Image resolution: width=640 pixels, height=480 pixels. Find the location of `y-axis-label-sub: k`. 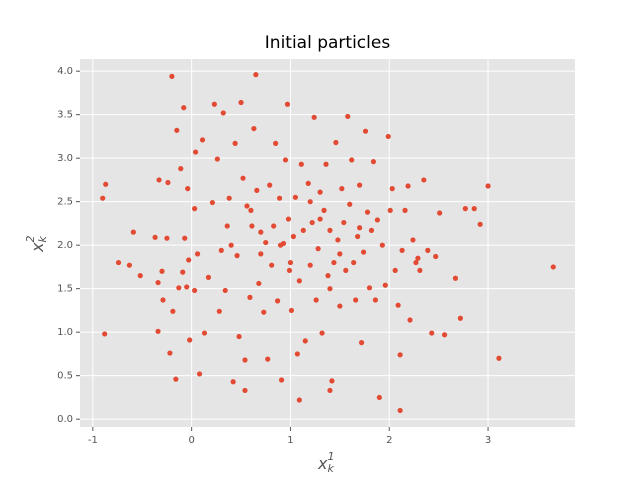

y-axis-label-sub: k is located at coordinates (42, 239).